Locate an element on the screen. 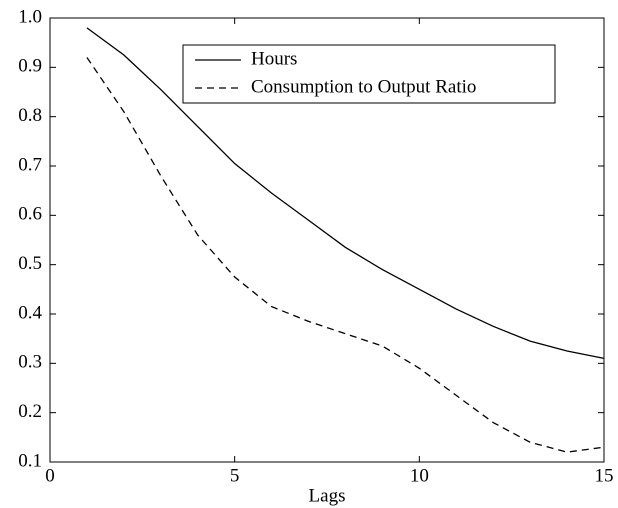  x-axis-label: Lags is located at coordinates (327, 495).